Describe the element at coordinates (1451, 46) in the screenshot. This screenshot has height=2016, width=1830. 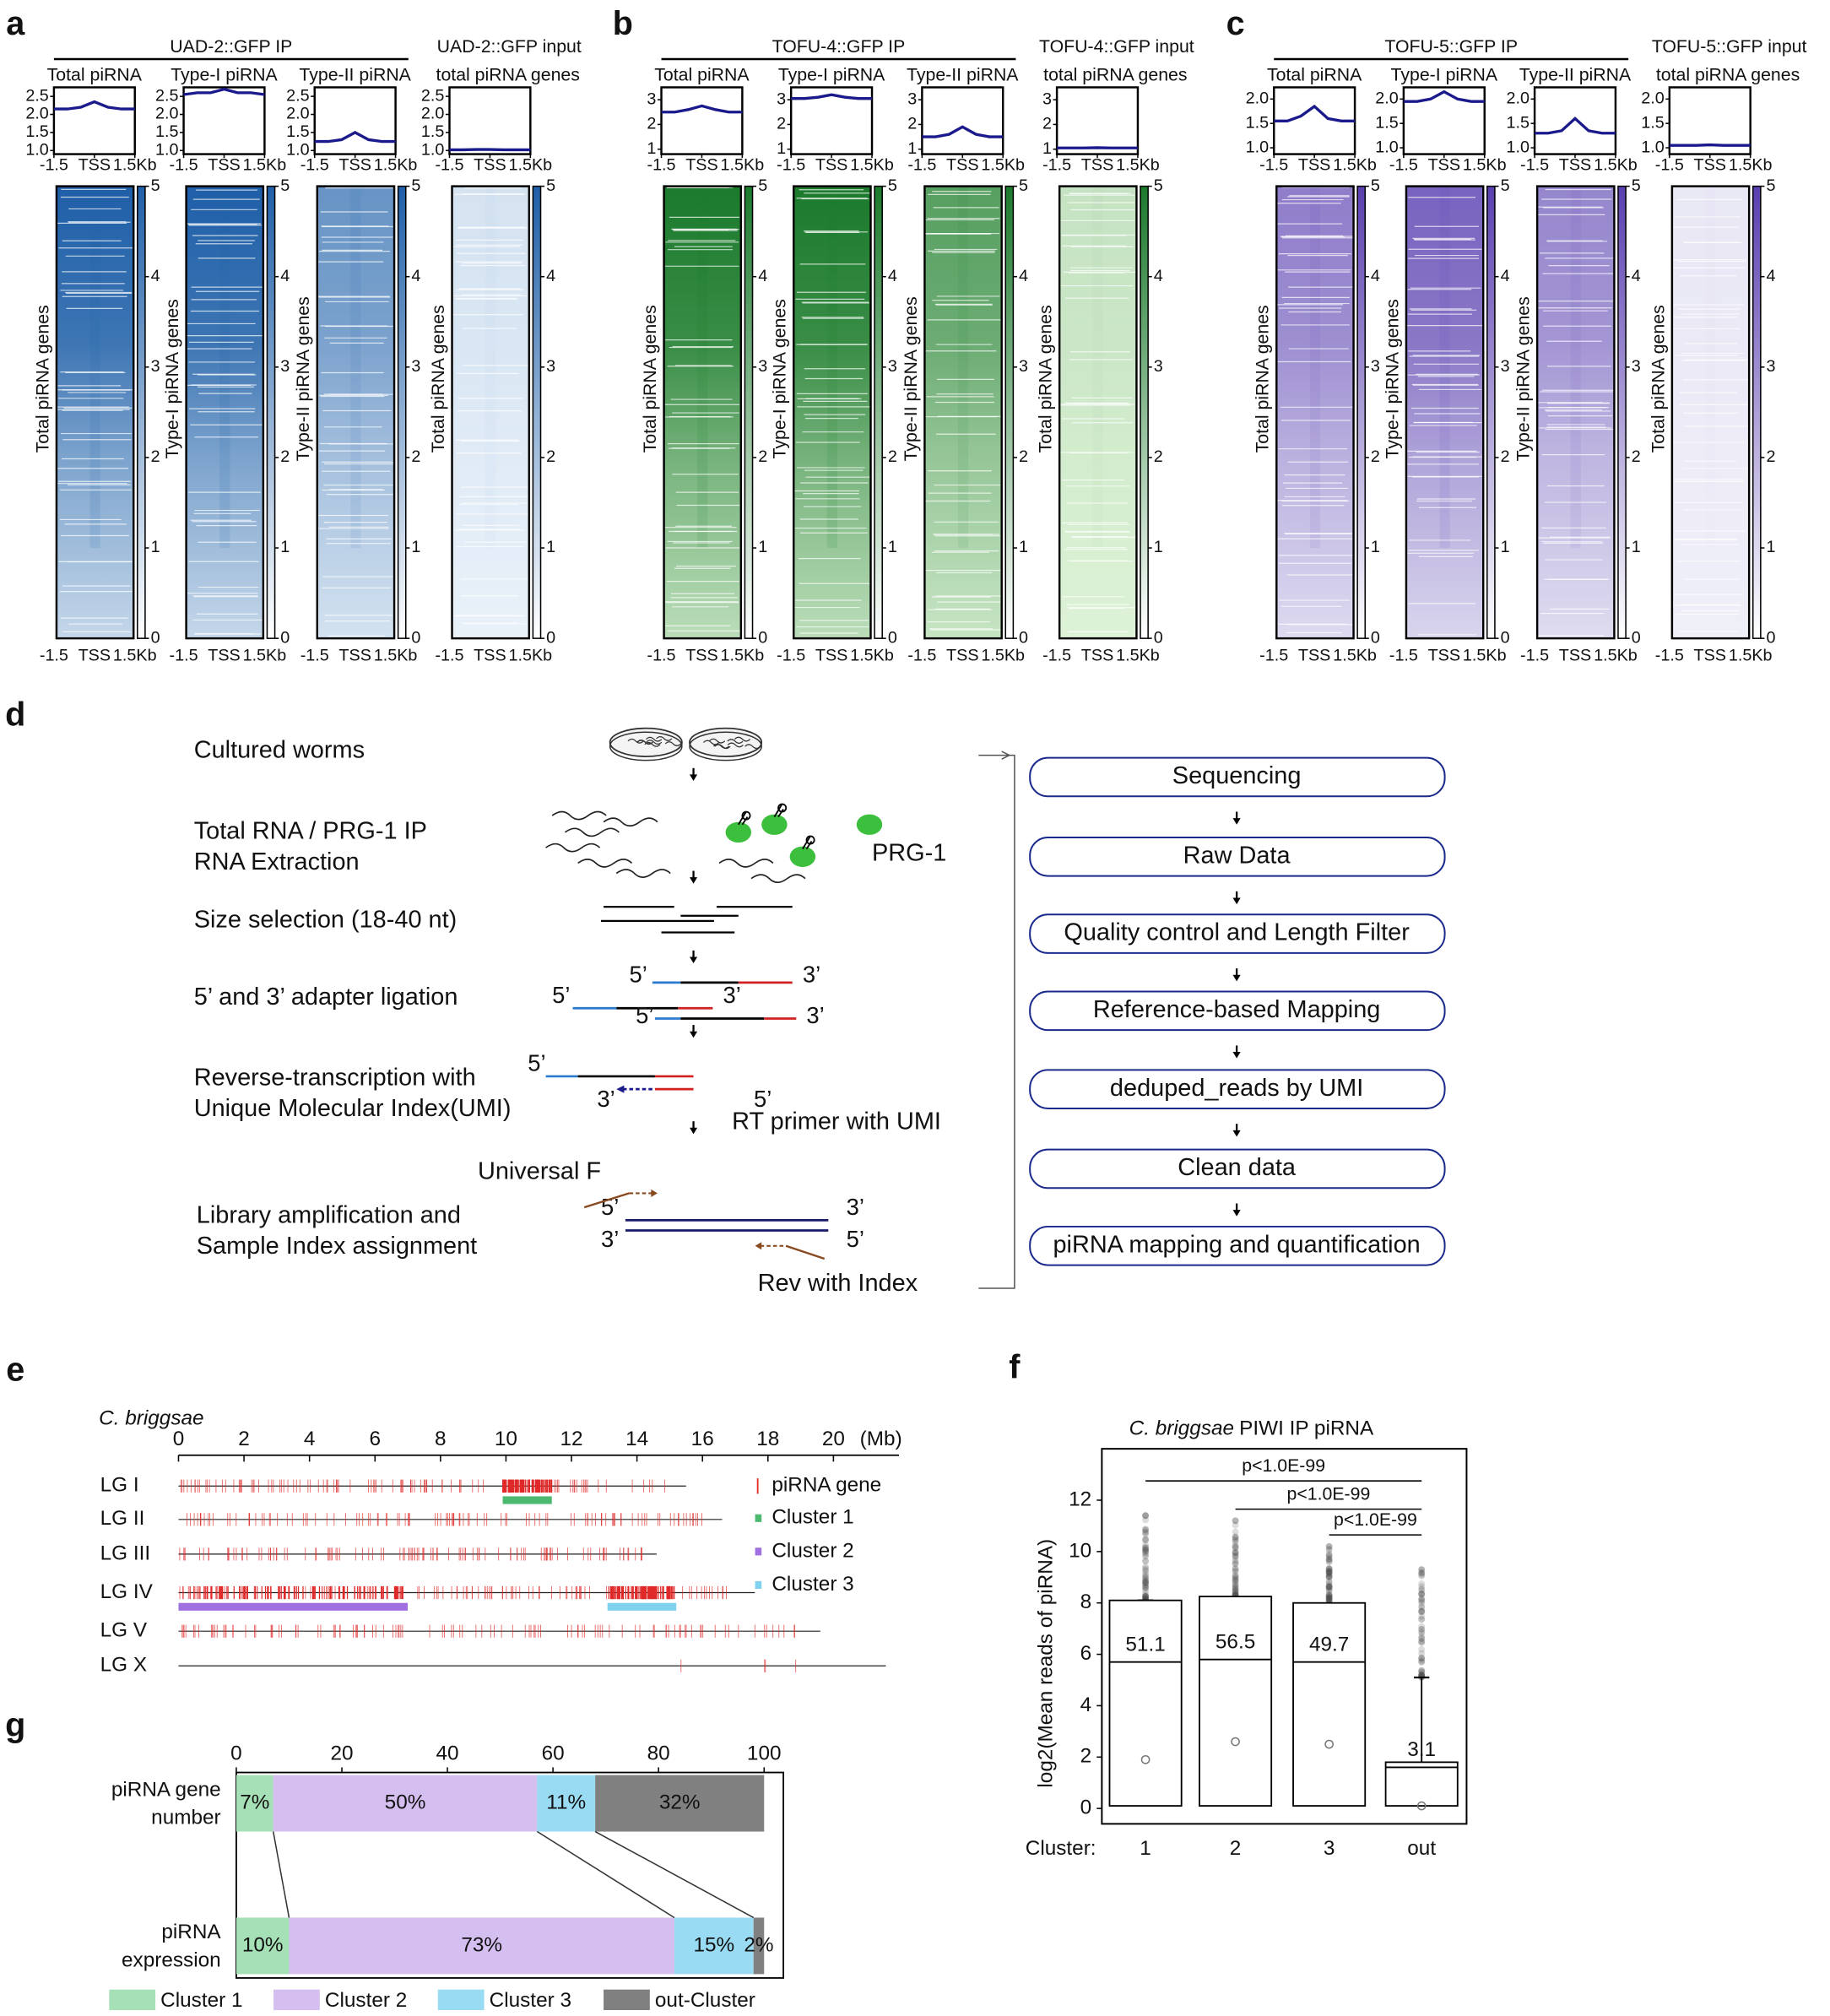
I see `panel-title: TOFU-5::GFP IP` at that location.